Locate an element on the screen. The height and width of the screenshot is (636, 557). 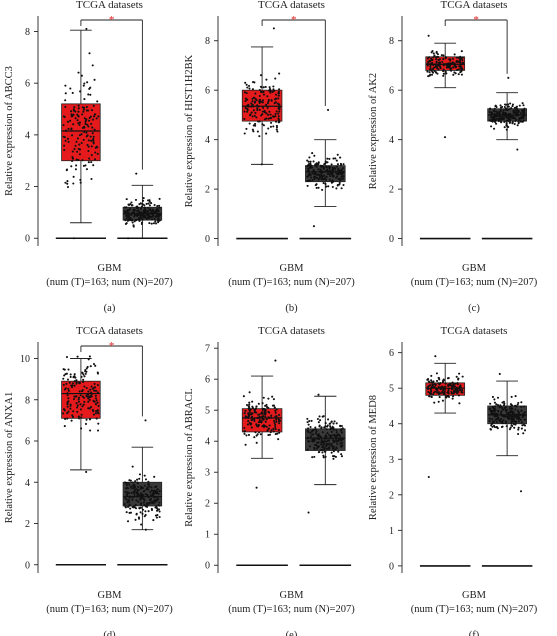
x-category-label: GBM is located at coordinates (110, 595).